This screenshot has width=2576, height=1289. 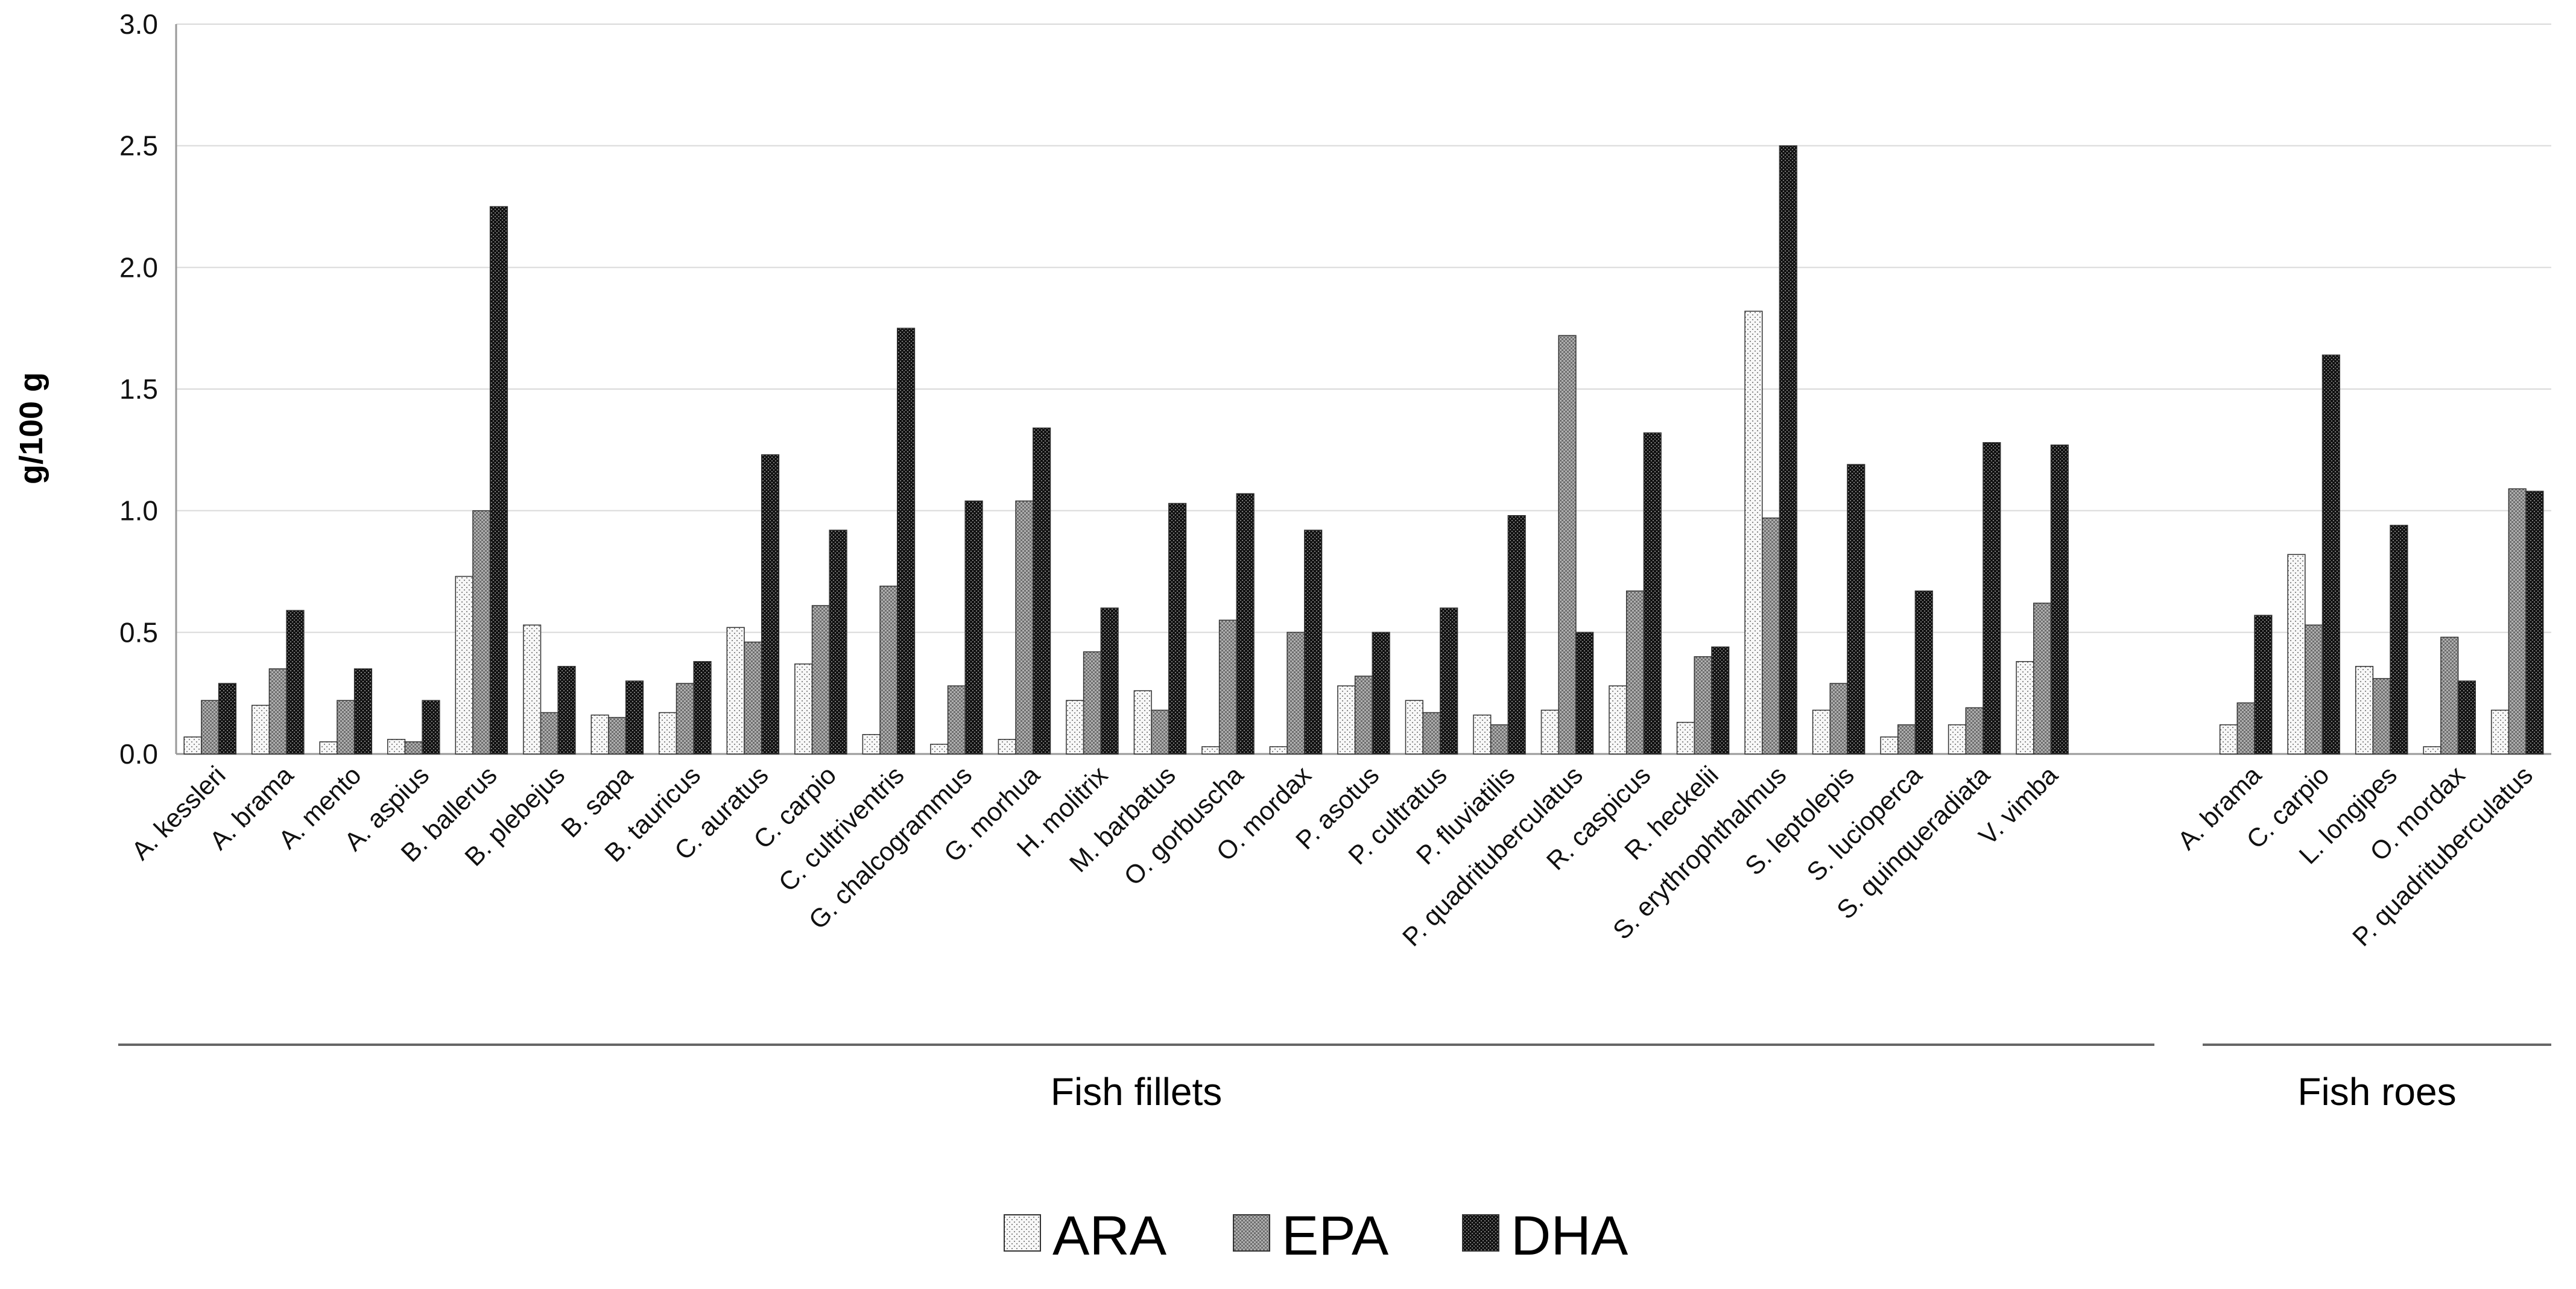 I want to click on legend-label-dha: DHA, so click(x=1569, y=1236).